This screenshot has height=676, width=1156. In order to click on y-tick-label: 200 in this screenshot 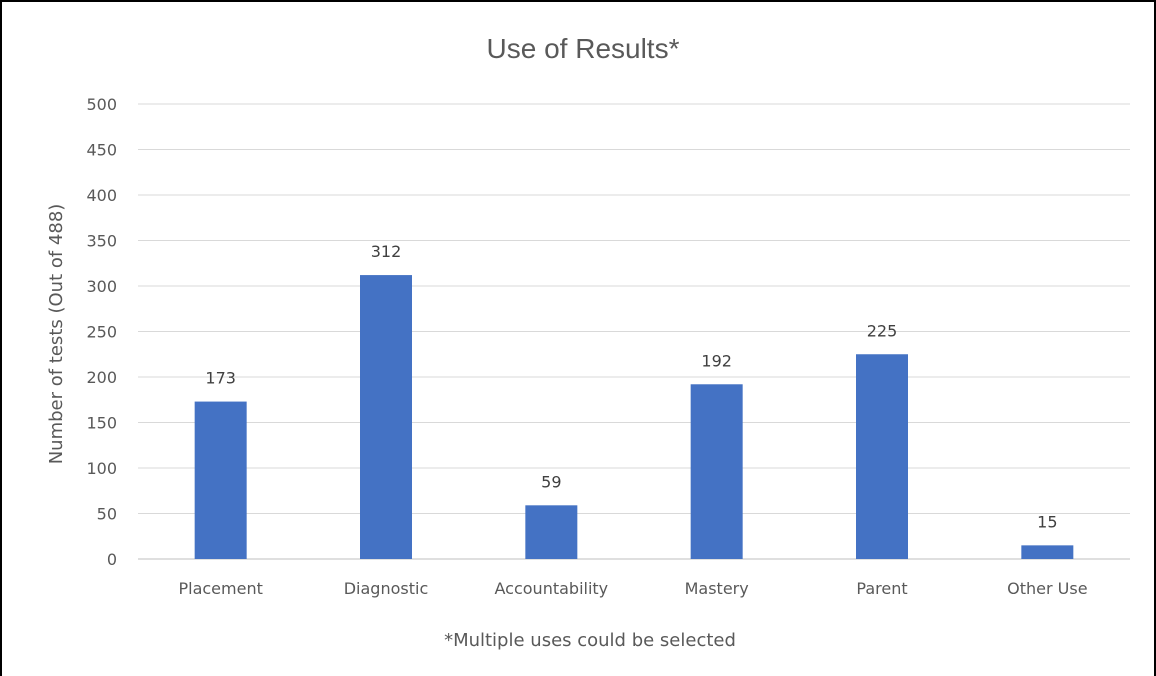, I will do `click(101, 377)`.